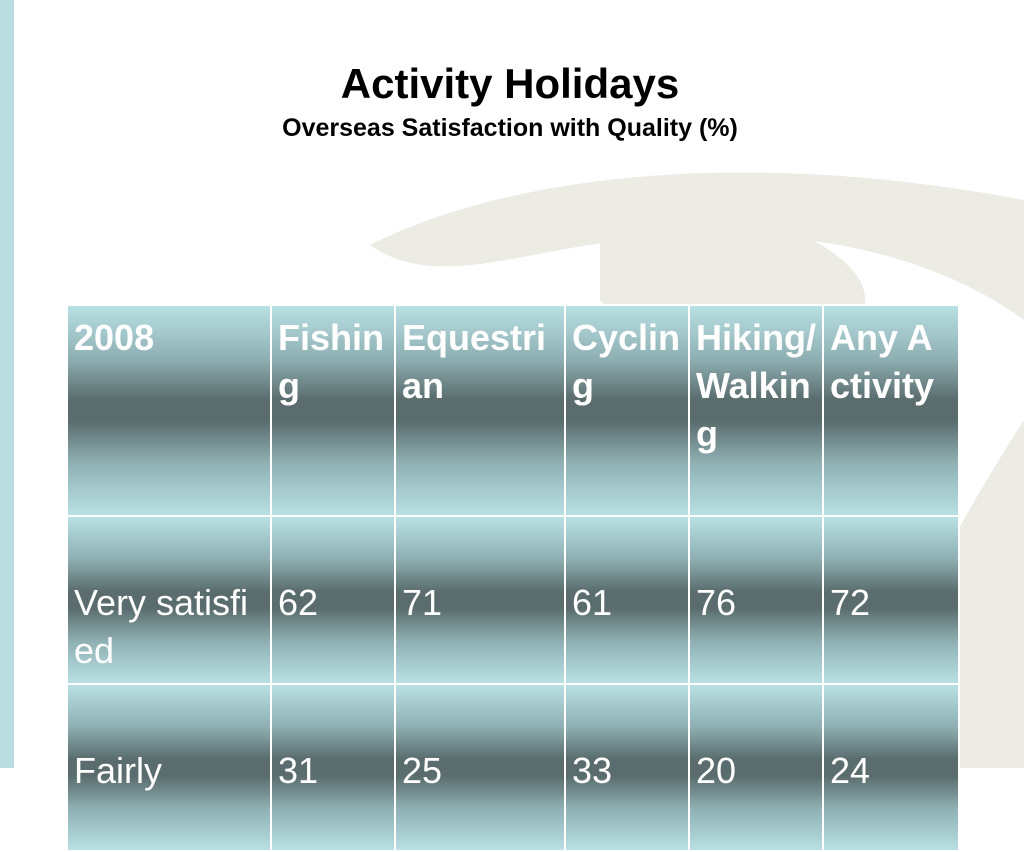 This screenshot has width=1024, height=852. Describe the element at coordinates (891, 410) in the screenshot. I see `column-header: Any Activity` at that location.